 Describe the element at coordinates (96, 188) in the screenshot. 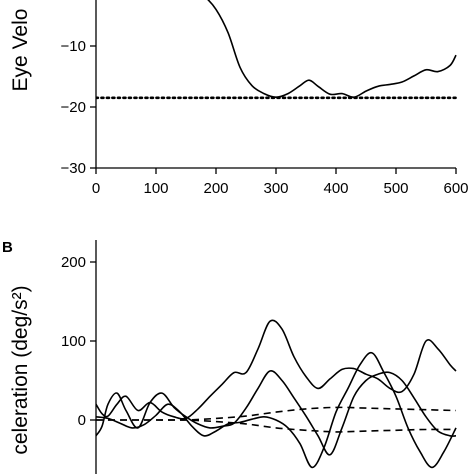

I see `velocity-x-tick-label: 0` at that location.